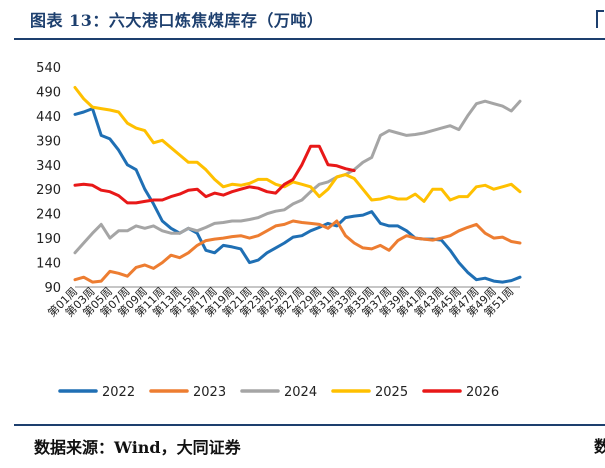 The width and height of the screenshot is (605, 468). Describe the element at coordinates (48, 141) in the screenshot. I see `y-tick-label: 390` at that location.